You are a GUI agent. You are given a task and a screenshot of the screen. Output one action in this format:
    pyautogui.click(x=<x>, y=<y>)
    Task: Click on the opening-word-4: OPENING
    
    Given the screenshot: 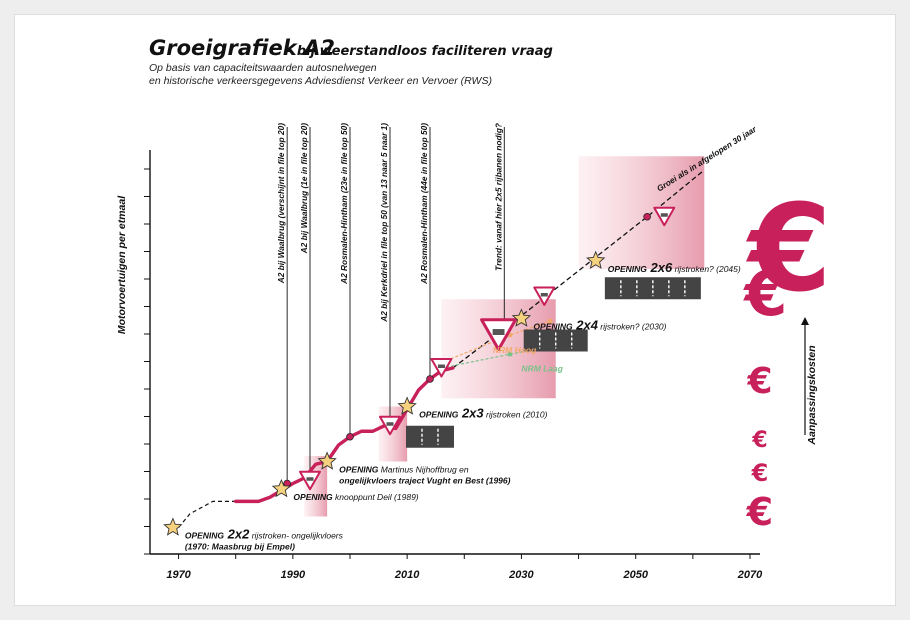 What is the action you would take?
    pyautogui.click(x=553, y=327)
    